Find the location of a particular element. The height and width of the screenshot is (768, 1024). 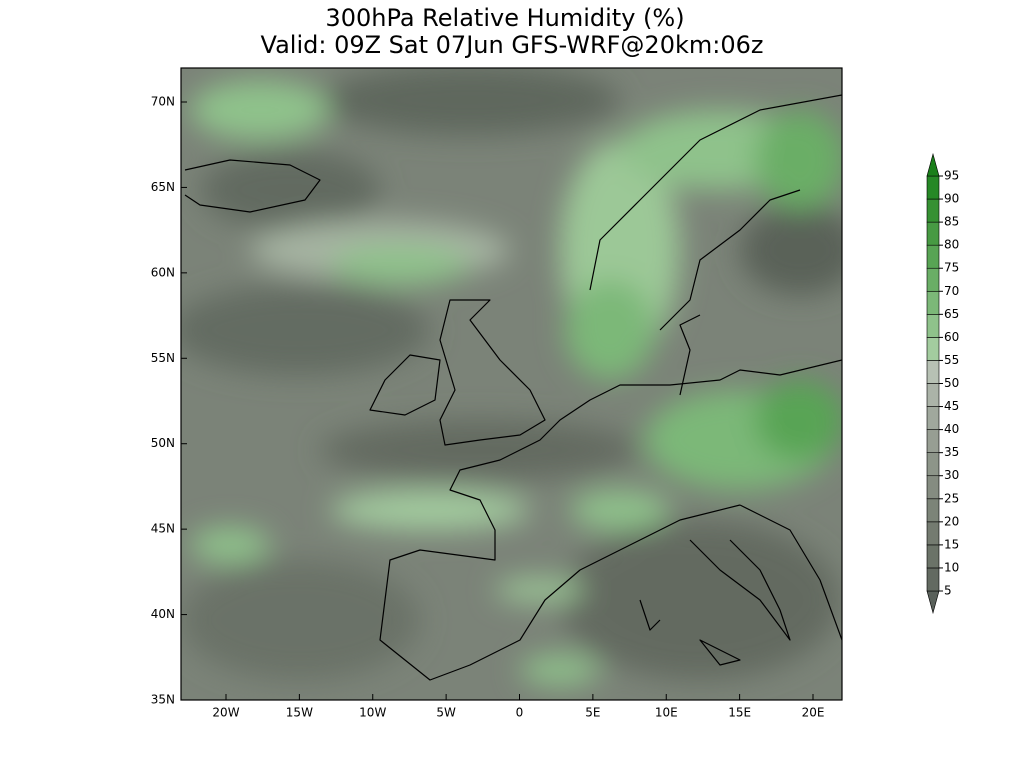

map-title: 300hPa Relative Humidity (%) is located at coordinates (504, 18).